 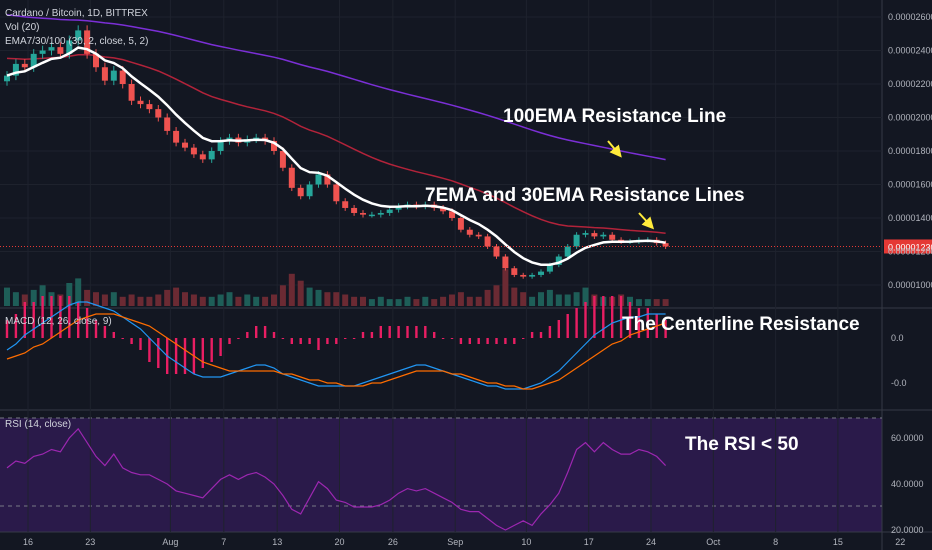 What do you see at coordinates (455, 542) in the screenshot?
I see `time-tick-label: Sep` at bounding box center [455, 542].